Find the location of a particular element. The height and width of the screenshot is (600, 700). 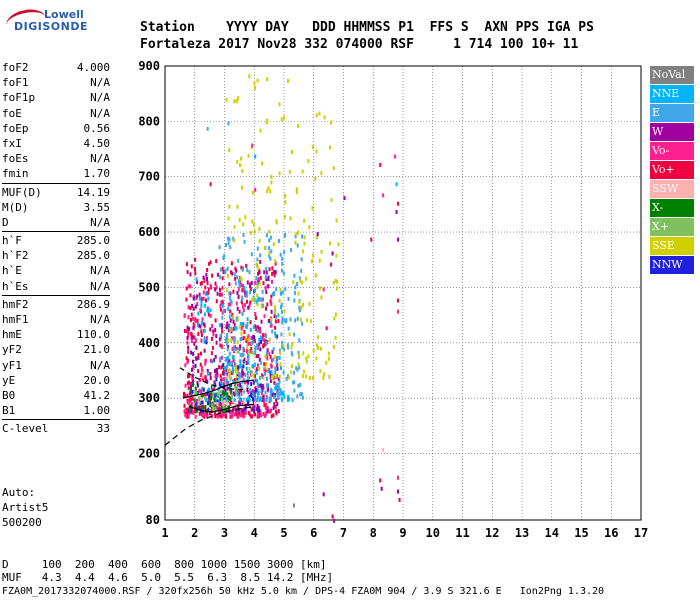

legend-item: X- is located at coordinates (672, 208).